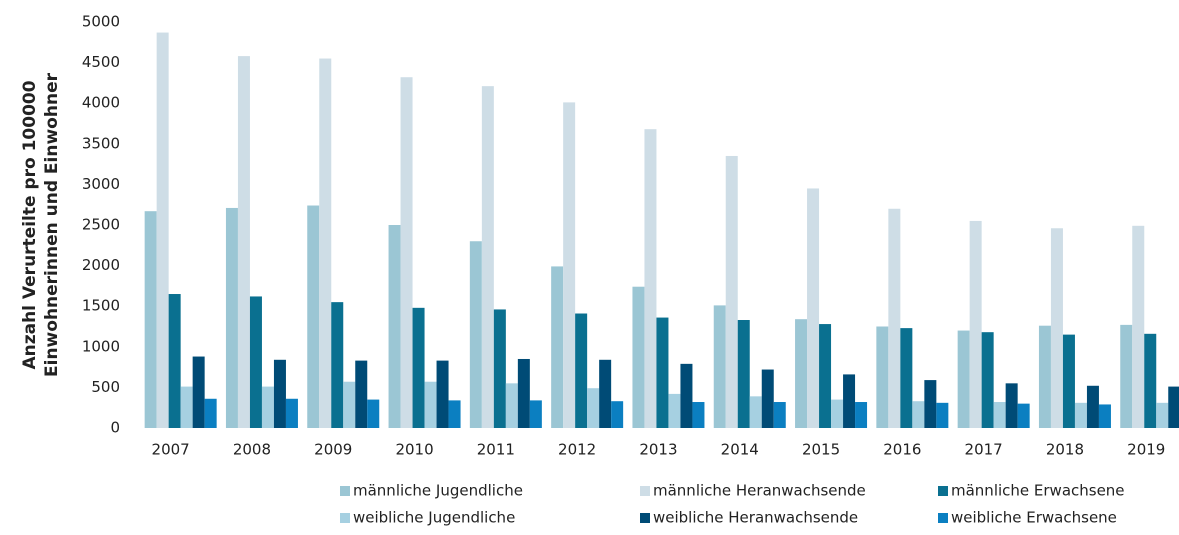 This screenshot has width=1179, height=535. What do you see at coordinates (101, 22) in the screenshot?
I see `y-tick-label: 5000` at bounding box center [101, 22].